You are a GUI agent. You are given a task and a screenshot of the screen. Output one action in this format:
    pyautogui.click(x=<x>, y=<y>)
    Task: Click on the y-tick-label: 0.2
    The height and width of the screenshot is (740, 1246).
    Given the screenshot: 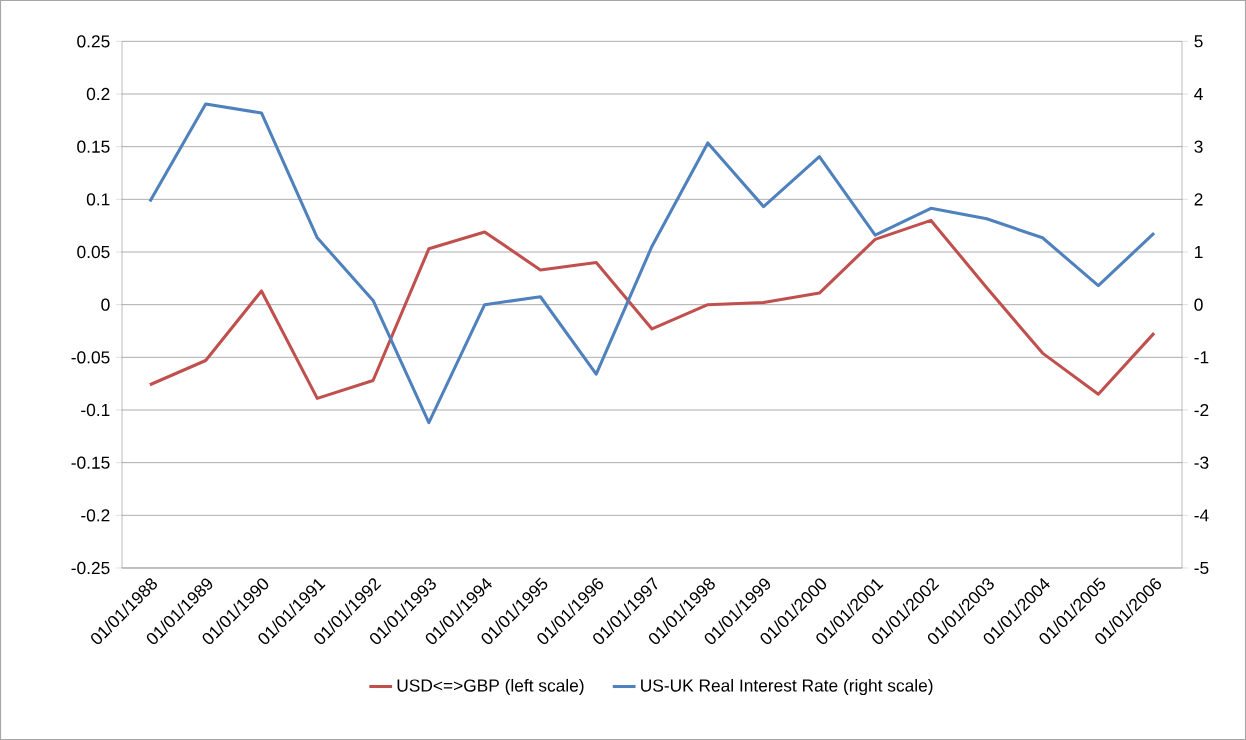 What is the action you would take?
    pyautogui.click(x=98, y=94)
    